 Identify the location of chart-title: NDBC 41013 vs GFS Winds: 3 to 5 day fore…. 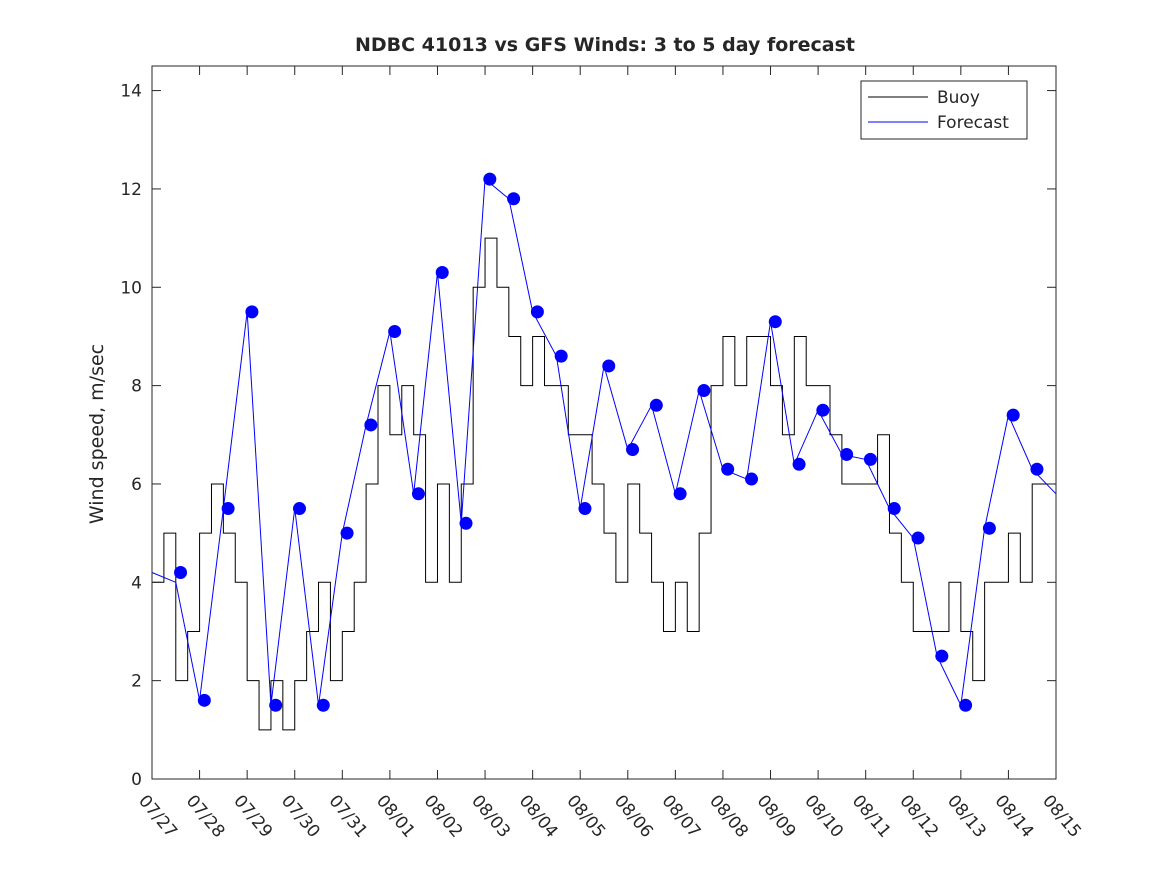
(605, 45).